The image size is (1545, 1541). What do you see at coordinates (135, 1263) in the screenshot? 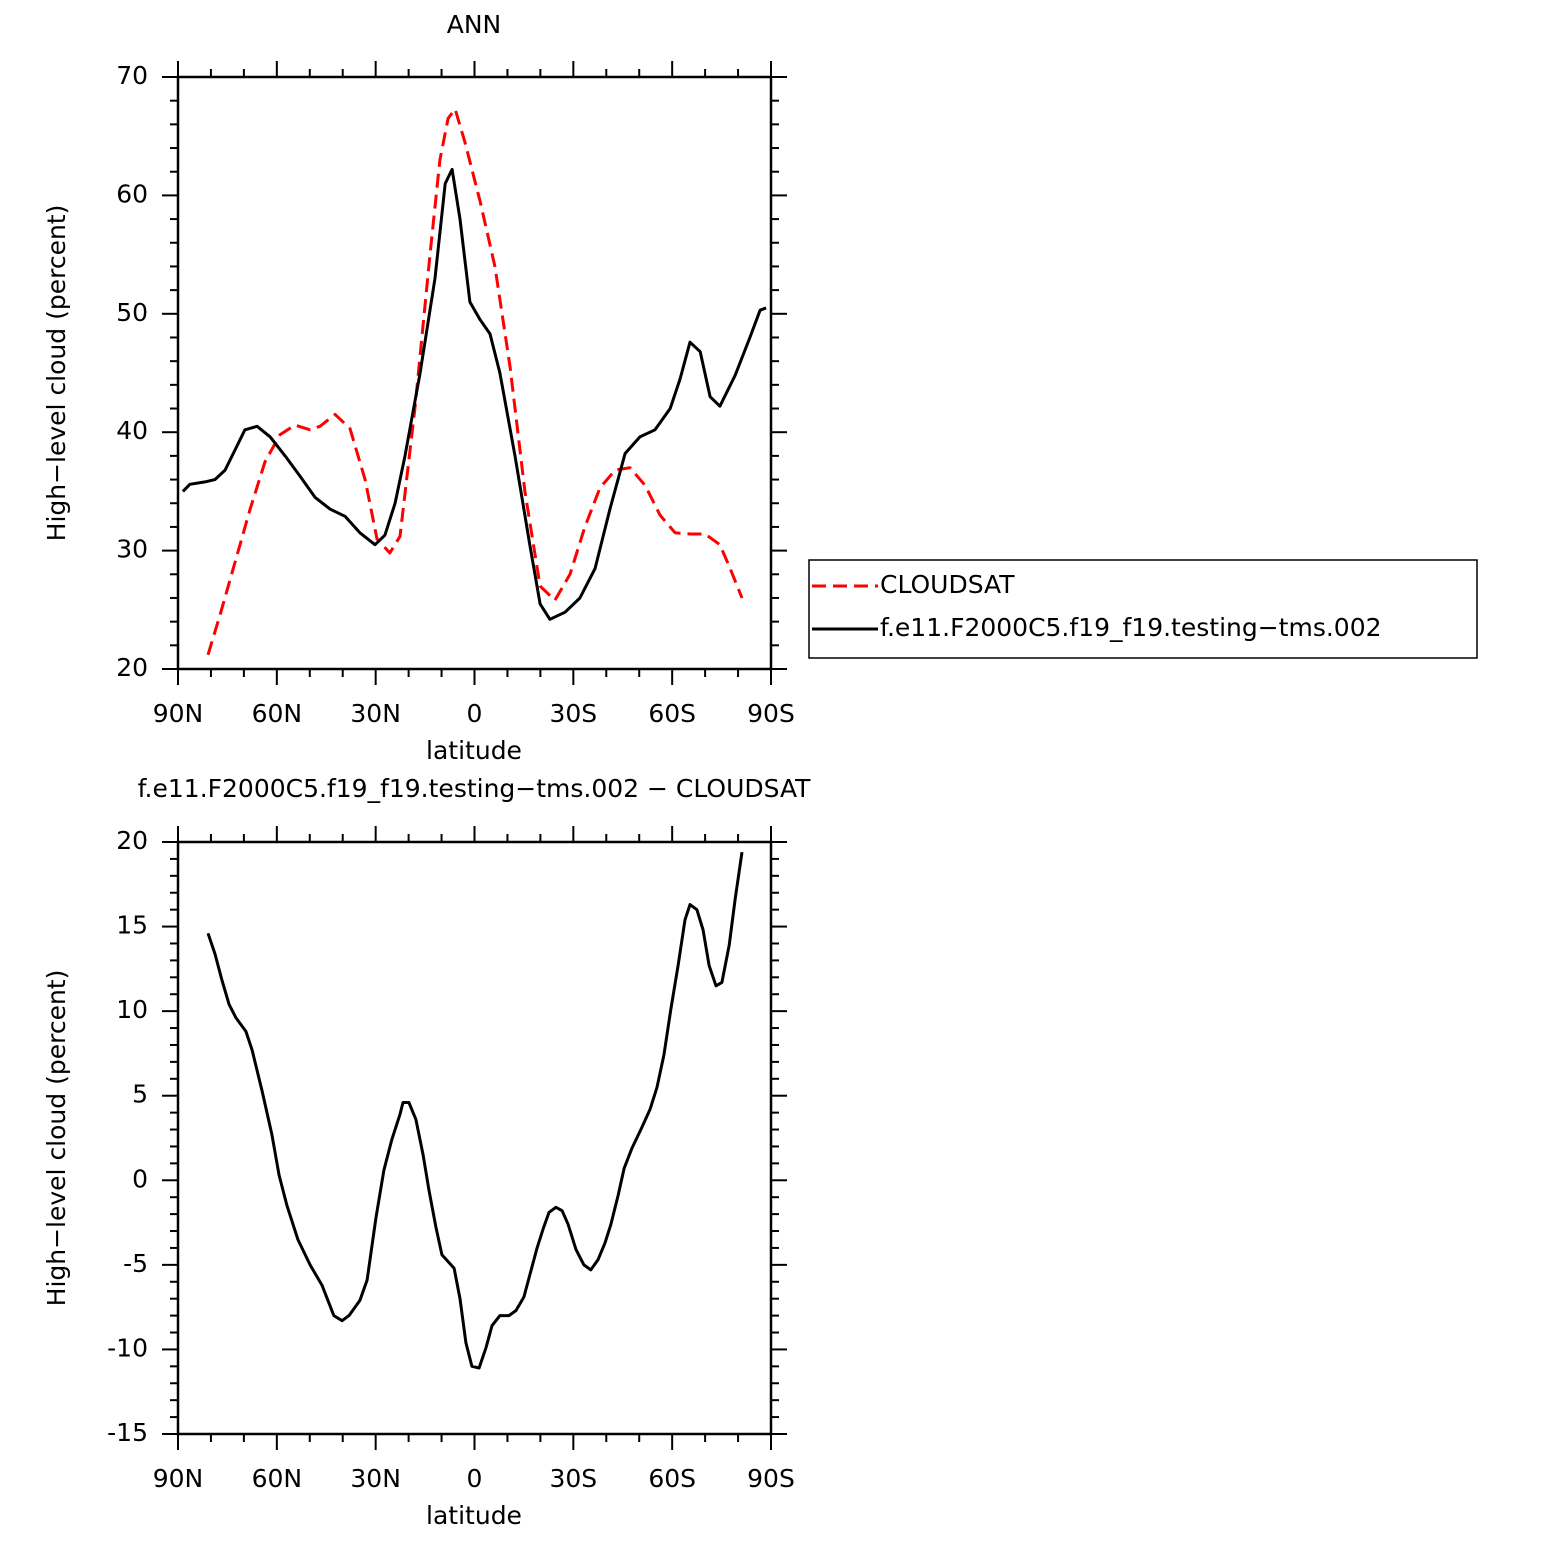
I see `y-tick-label: -5` at bounding box center [135, 1263].